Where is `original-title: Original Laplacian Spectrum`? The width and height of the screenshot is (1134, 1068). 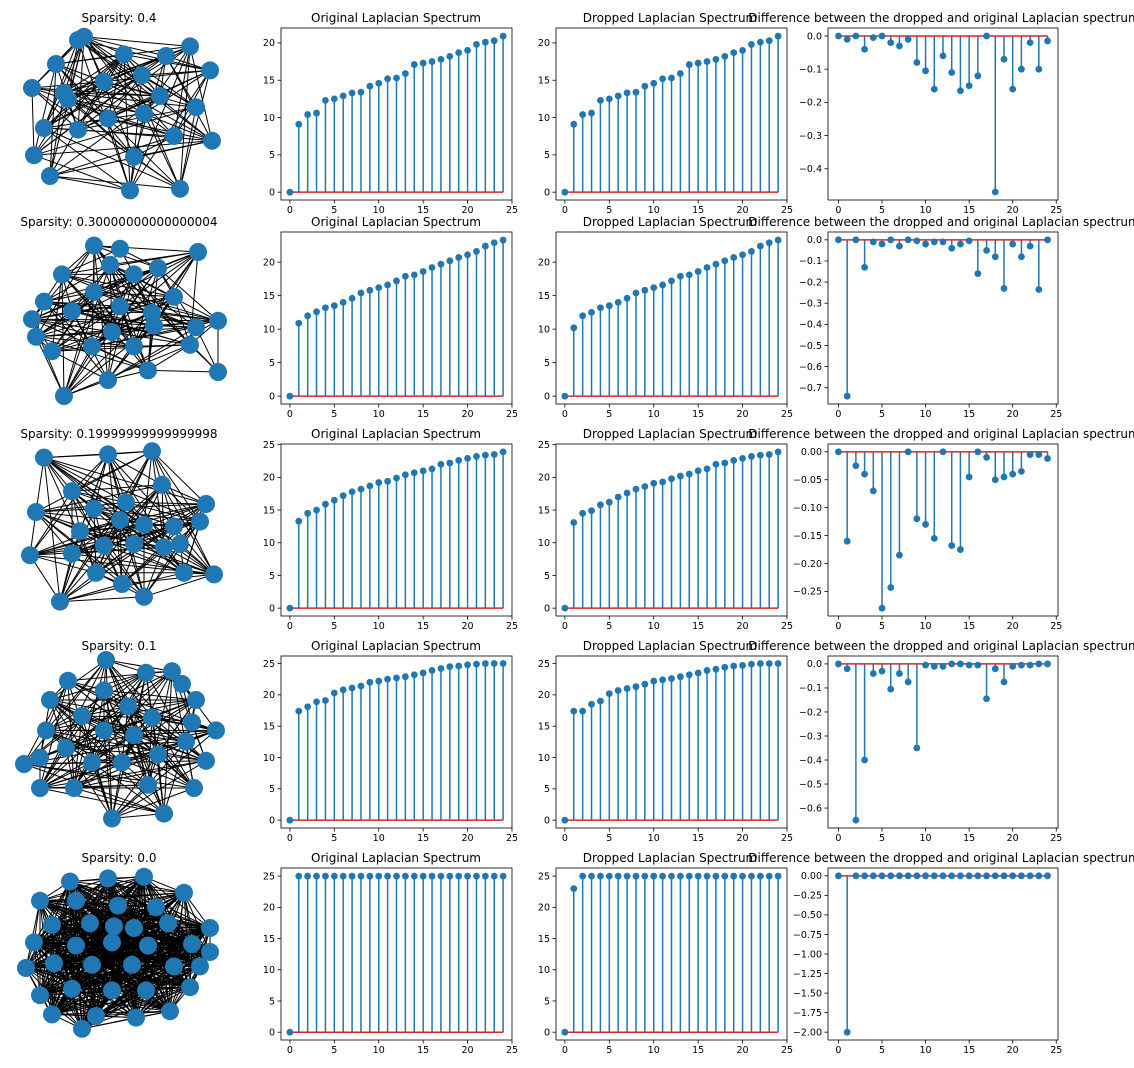 original-title: Original Laplacian Spectrum is located at coordinates (396, 18).